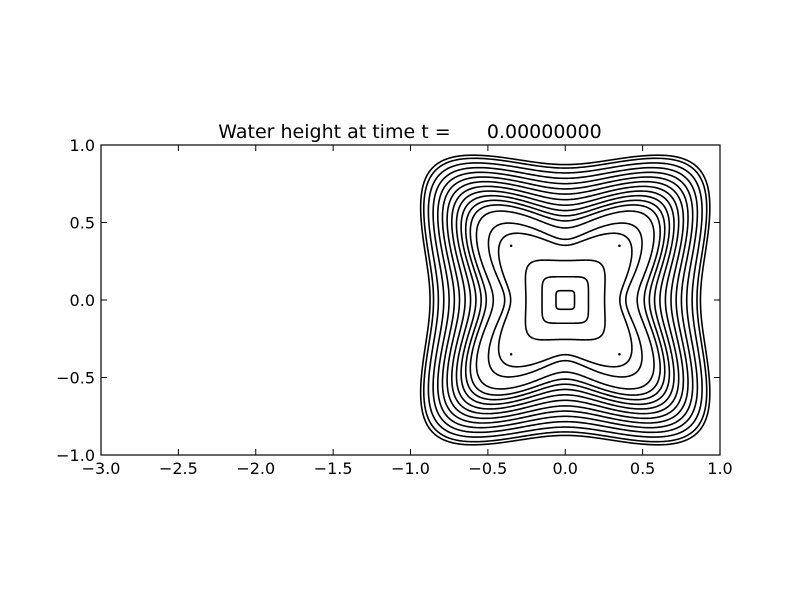 This screenshot has width=800, height=600. Describe the element at coordinates (410, 468) in the screenshot. I see `x-tick-label: −1.0` at that location.